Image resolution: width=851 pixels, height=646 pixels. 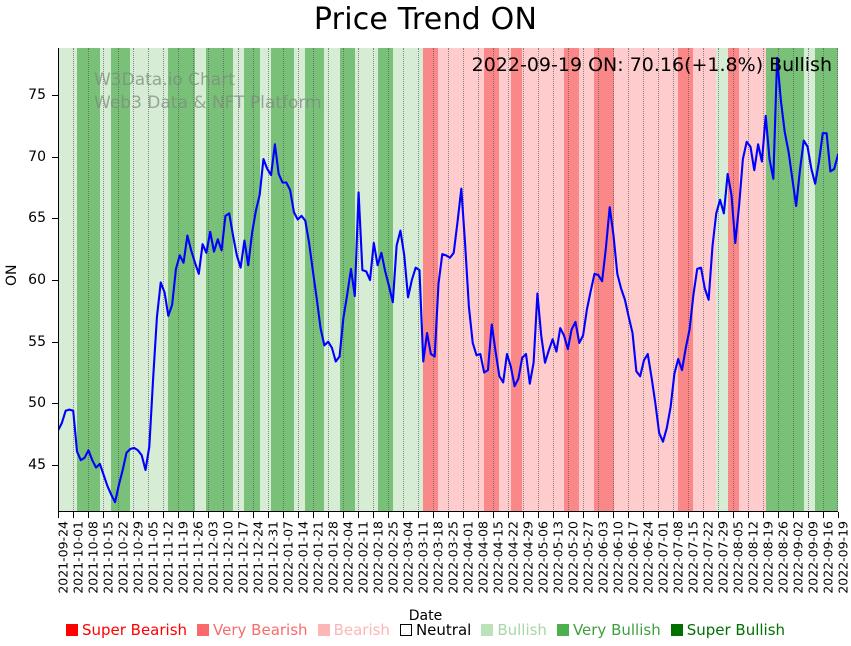 What do you see at coordinates (318, 557) in the screenshot?
I see `x-axis-tick-label: 2022-01-21` at bounding box center [318, 557].